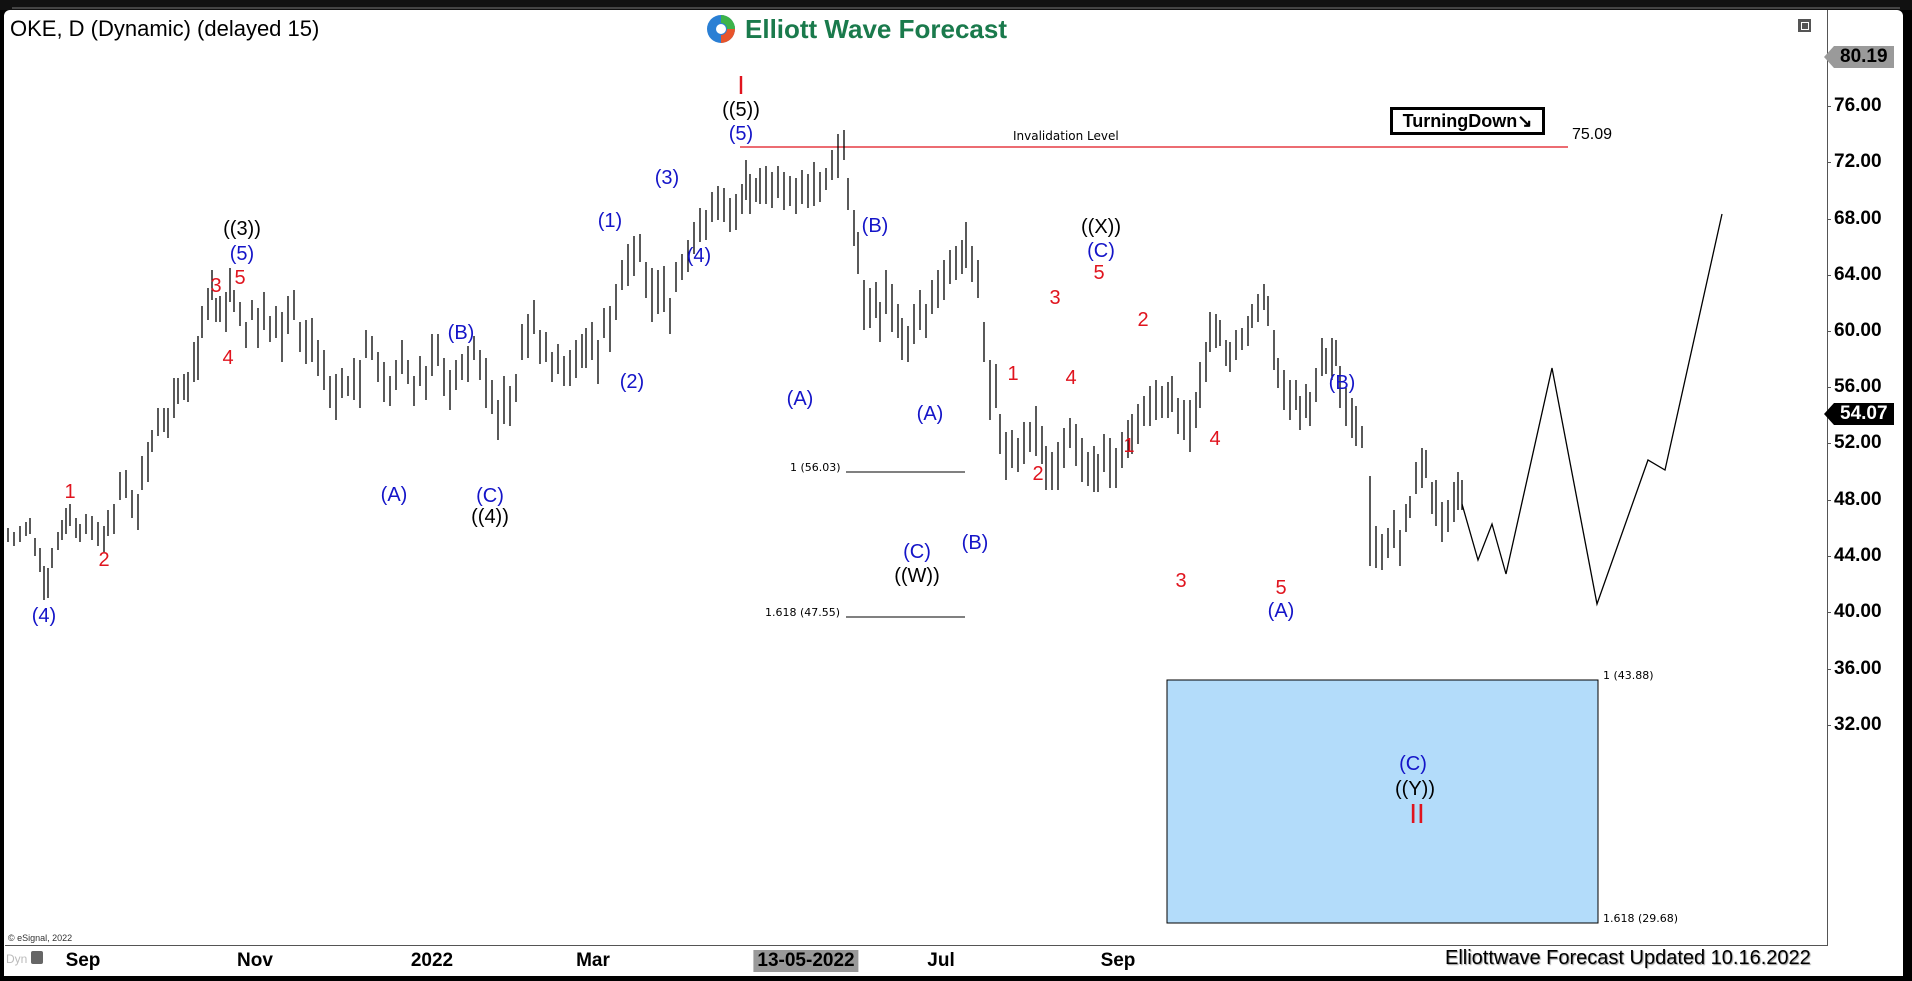  Describe the element at coordinates (1854, 669) in the screenshot. I see `y-tick: 36.00` at that location.